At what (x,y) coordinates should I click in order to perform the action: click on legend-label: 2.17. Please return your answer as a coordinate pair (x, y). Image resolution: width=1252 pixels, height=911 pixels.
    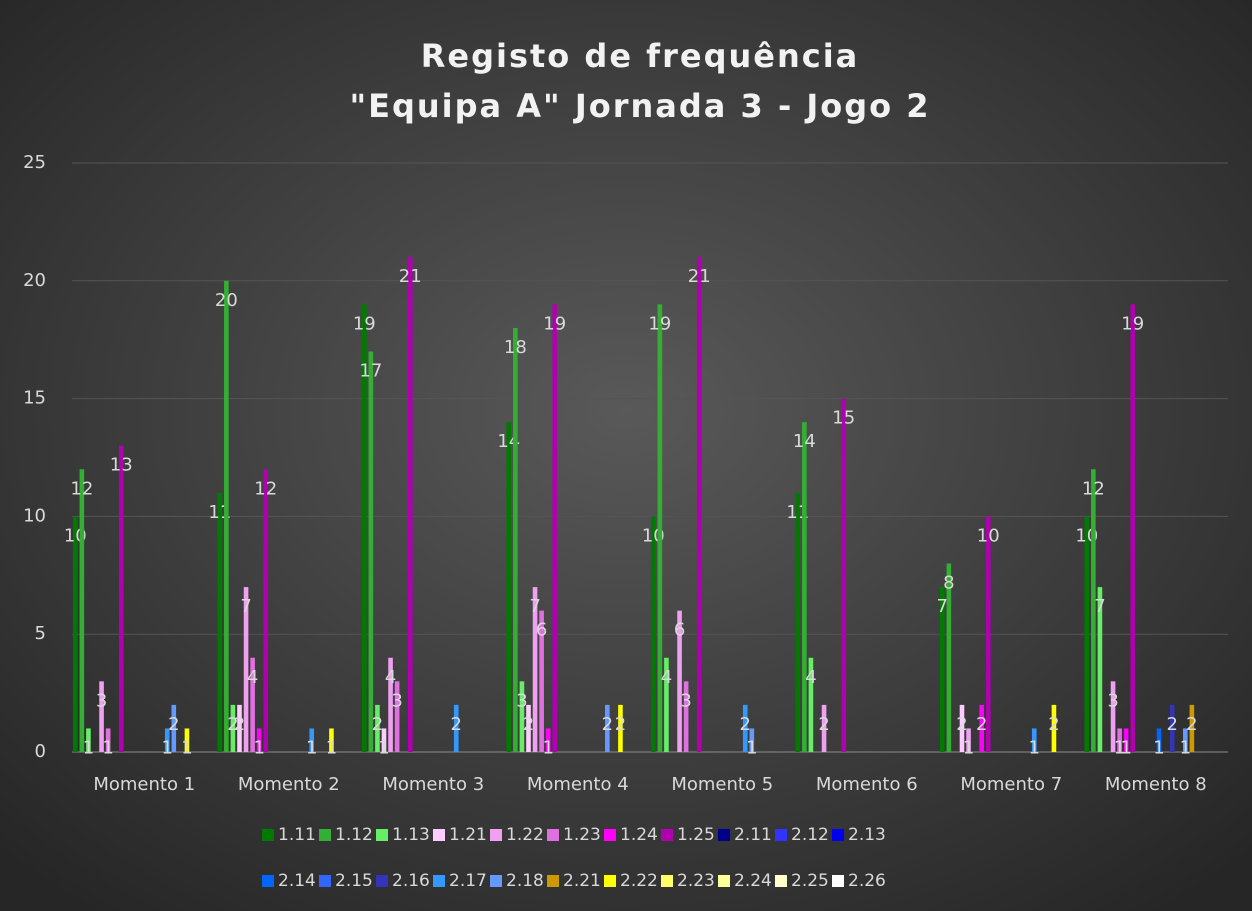
    Looking at the image, I should click on (468, 881).